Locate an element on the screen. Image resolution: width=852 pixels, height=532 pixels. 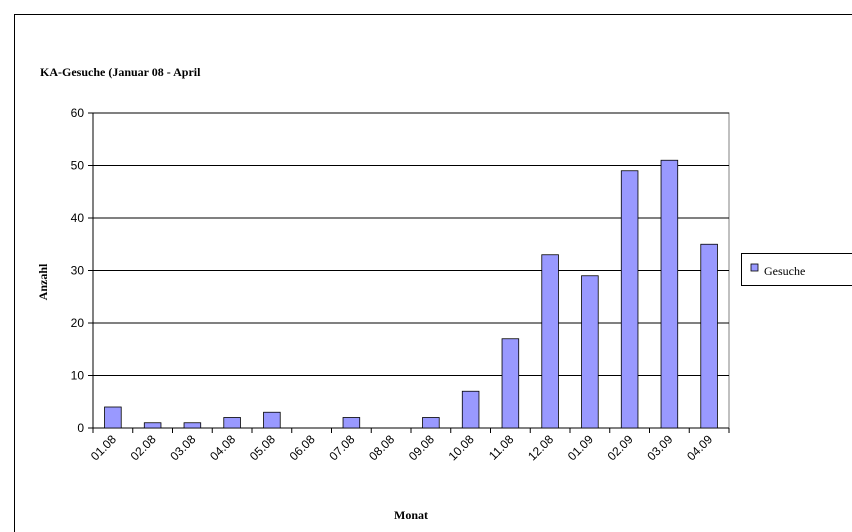
y-tick-label: 0 is located at coordinates (80, 428).